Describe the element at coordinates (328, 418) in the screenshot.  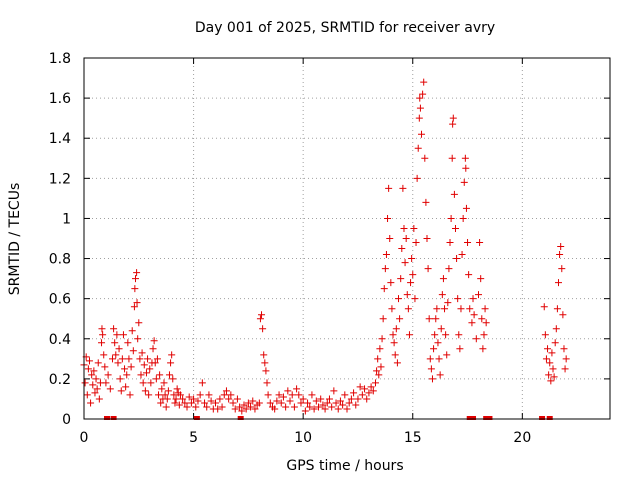
I see `zero-markers` at that location.